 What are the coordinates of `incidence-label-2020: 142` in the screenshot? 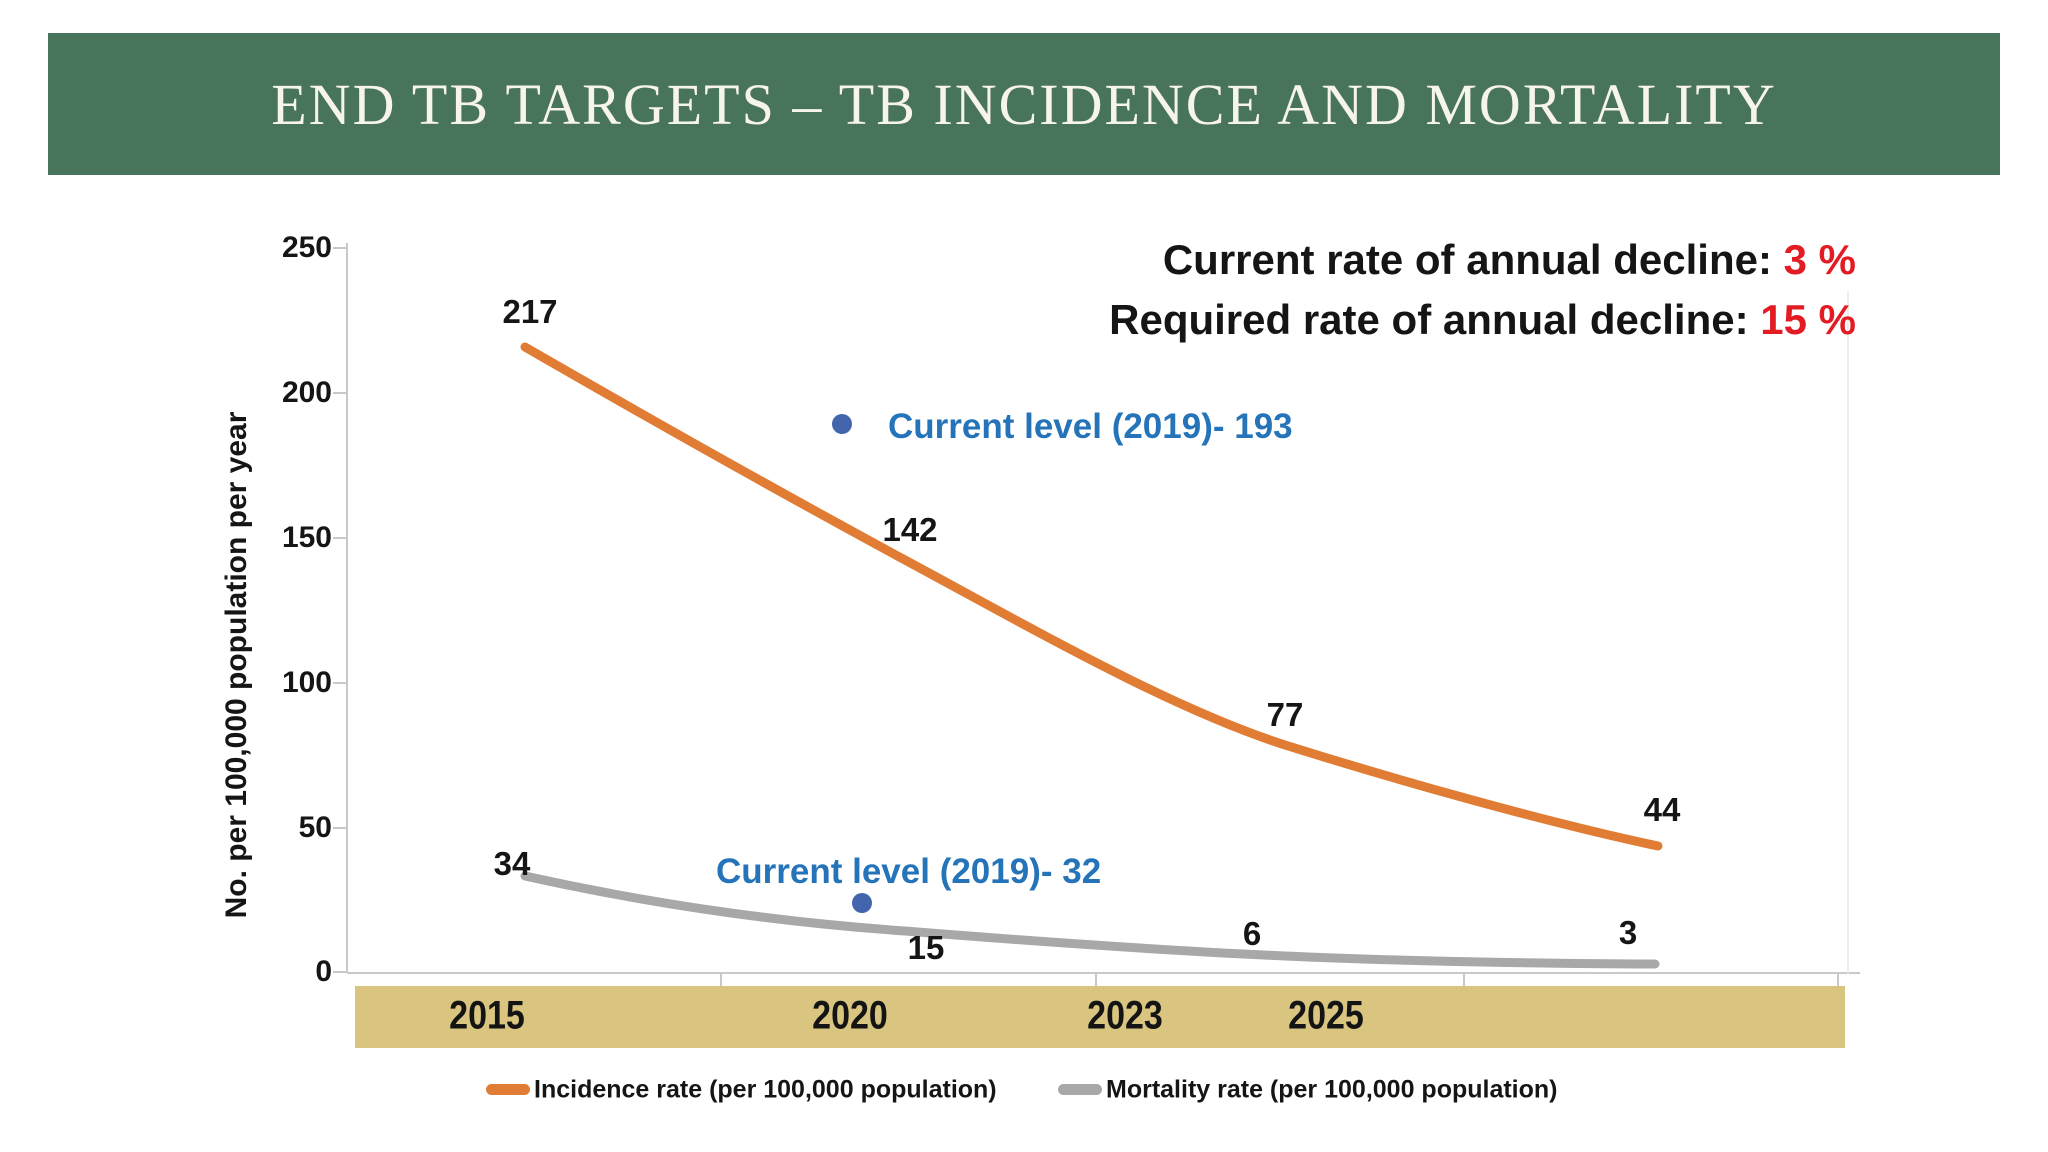 It's located at (910, 529).